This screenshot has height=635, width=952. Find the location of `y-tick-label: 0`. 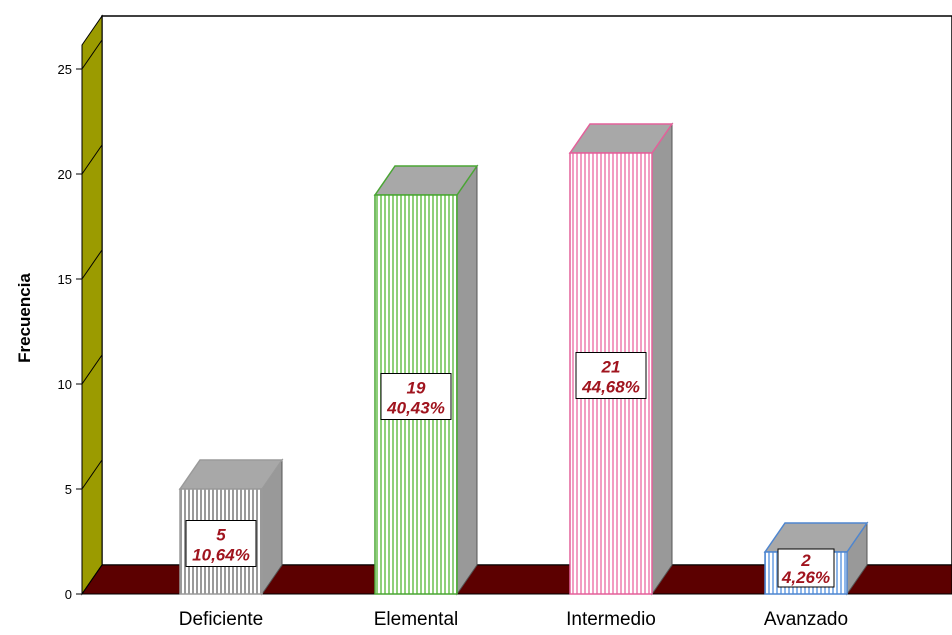

y-tick-label: 0 is located at coordinates (68, 594).